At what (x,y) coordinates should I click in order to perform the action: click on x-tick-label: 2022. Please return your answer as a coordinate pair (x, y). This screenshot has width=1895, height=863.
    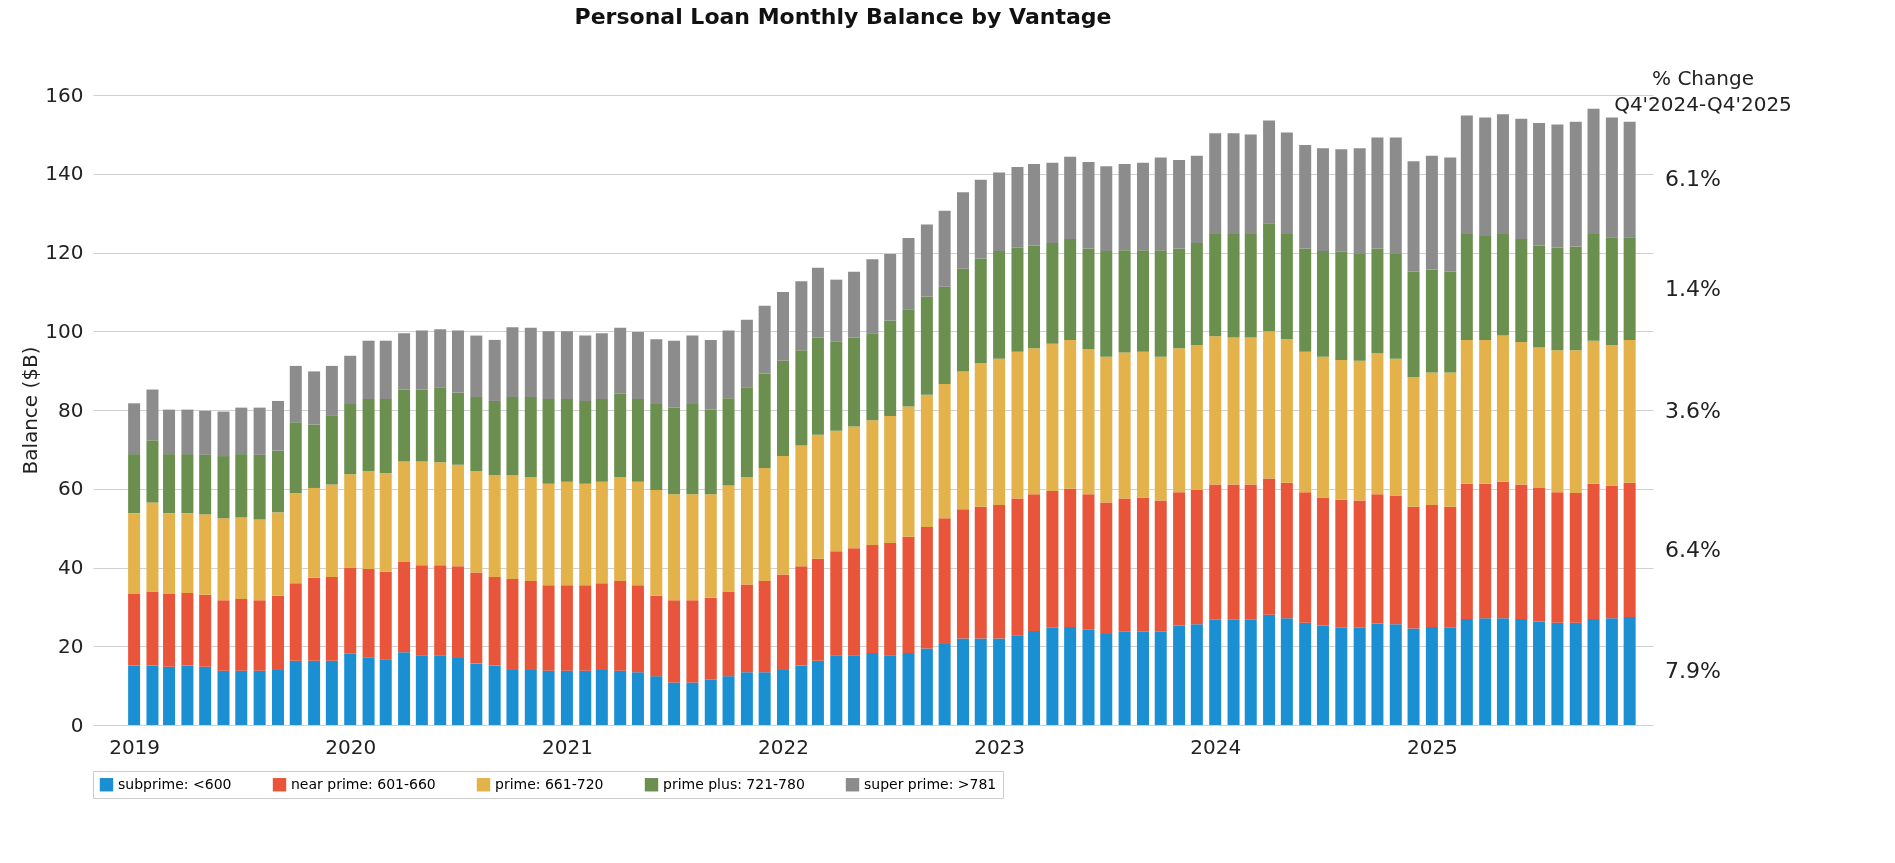
    Looking at the image, I should click on (783, 746).